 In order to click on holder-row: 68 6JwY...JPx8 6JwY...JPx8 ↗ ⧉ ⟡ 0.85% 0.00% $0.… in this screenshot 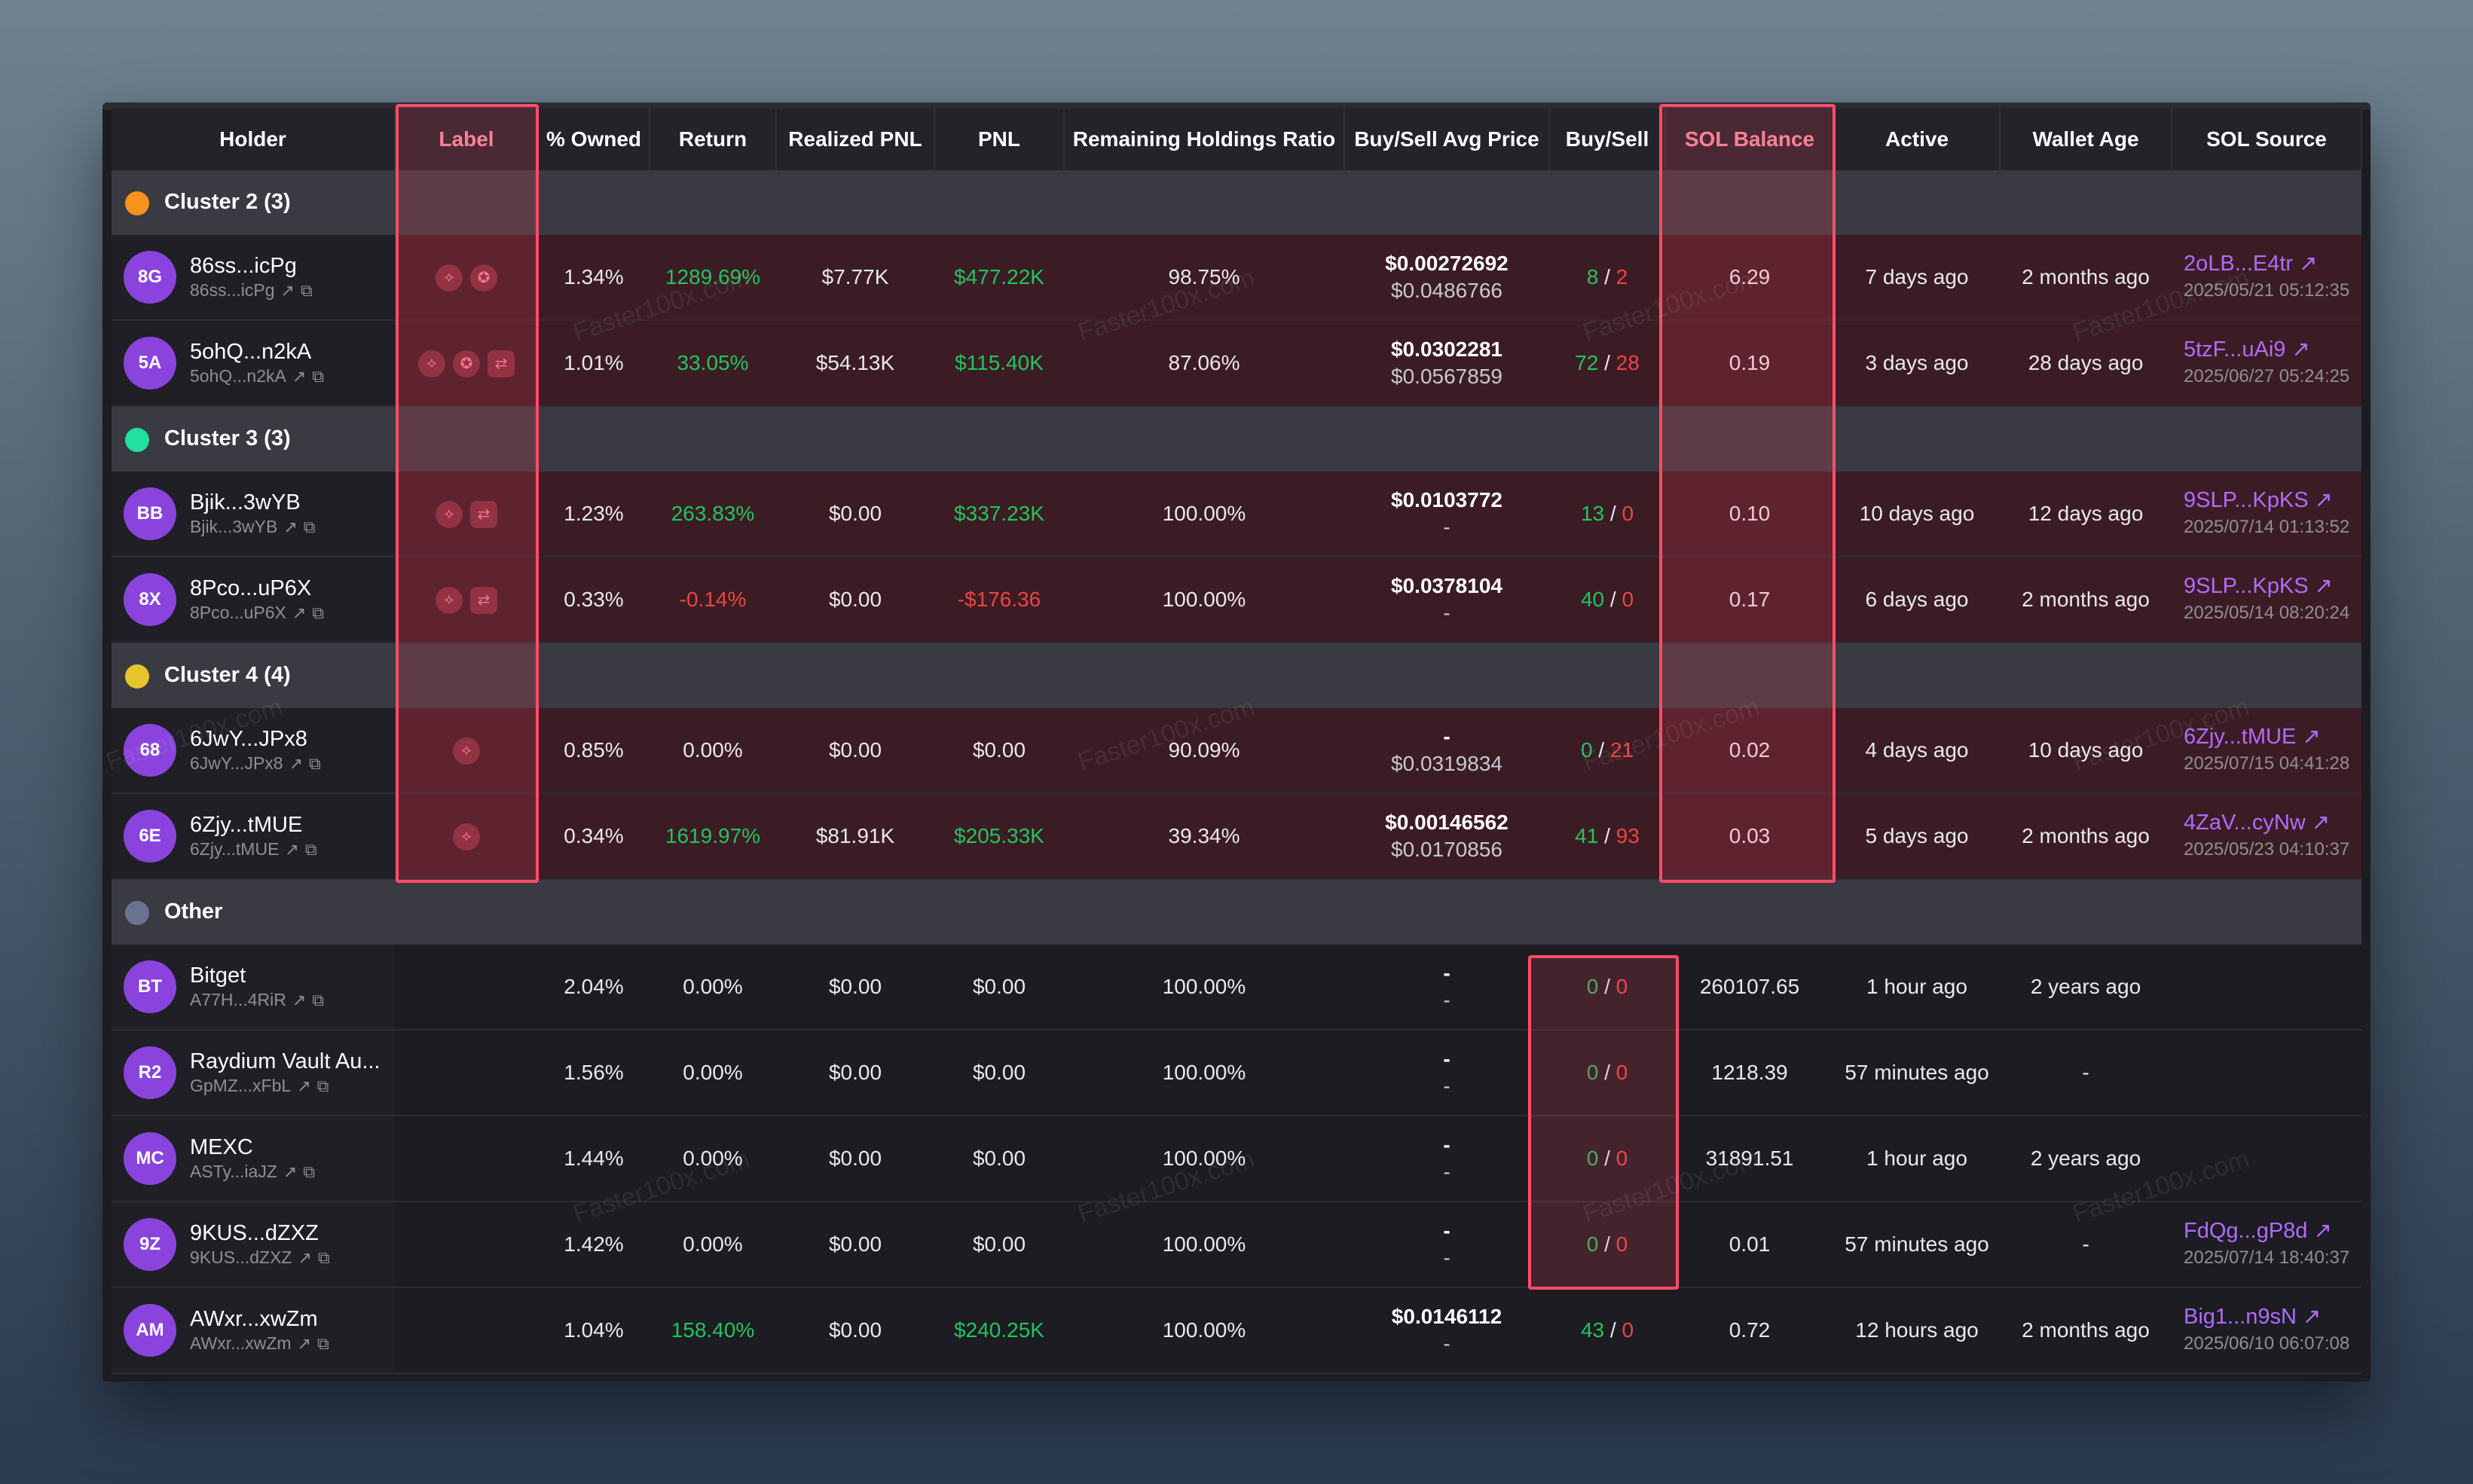, I will do `click(1236, 751)`.